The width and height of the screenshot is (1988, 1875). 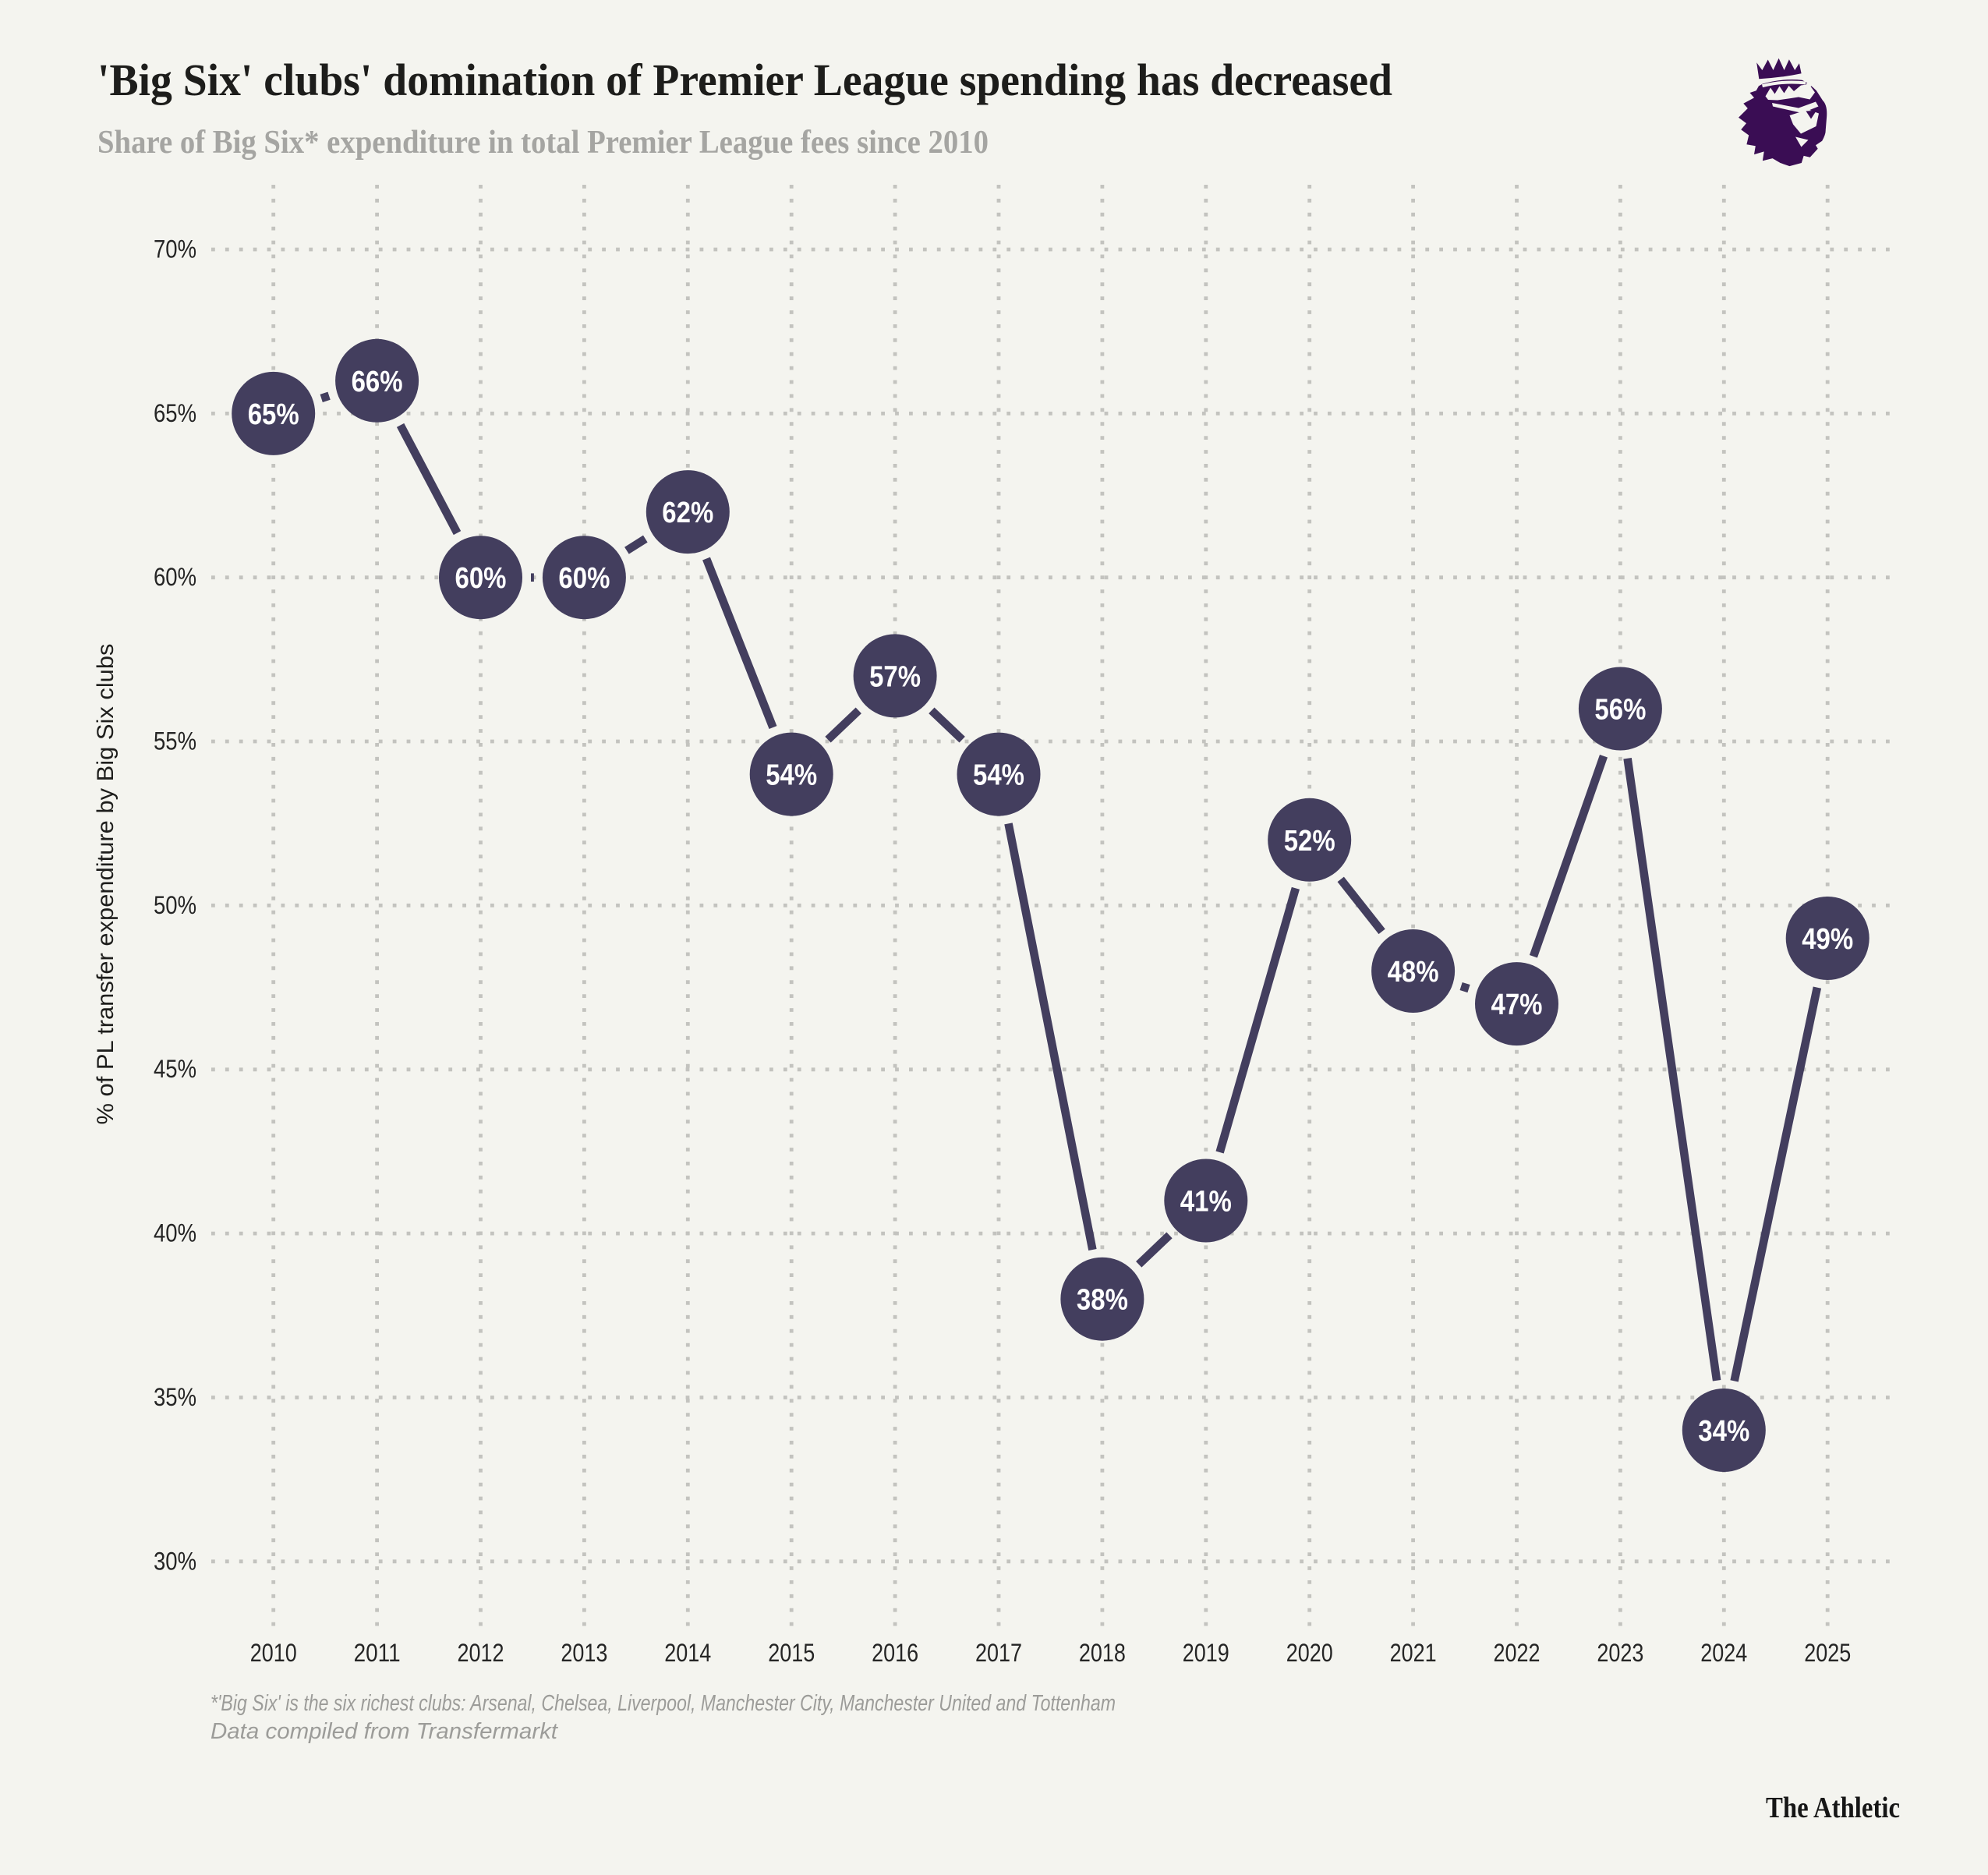 I want to click on svg-text: 49%, so click(x=1828, y=939).